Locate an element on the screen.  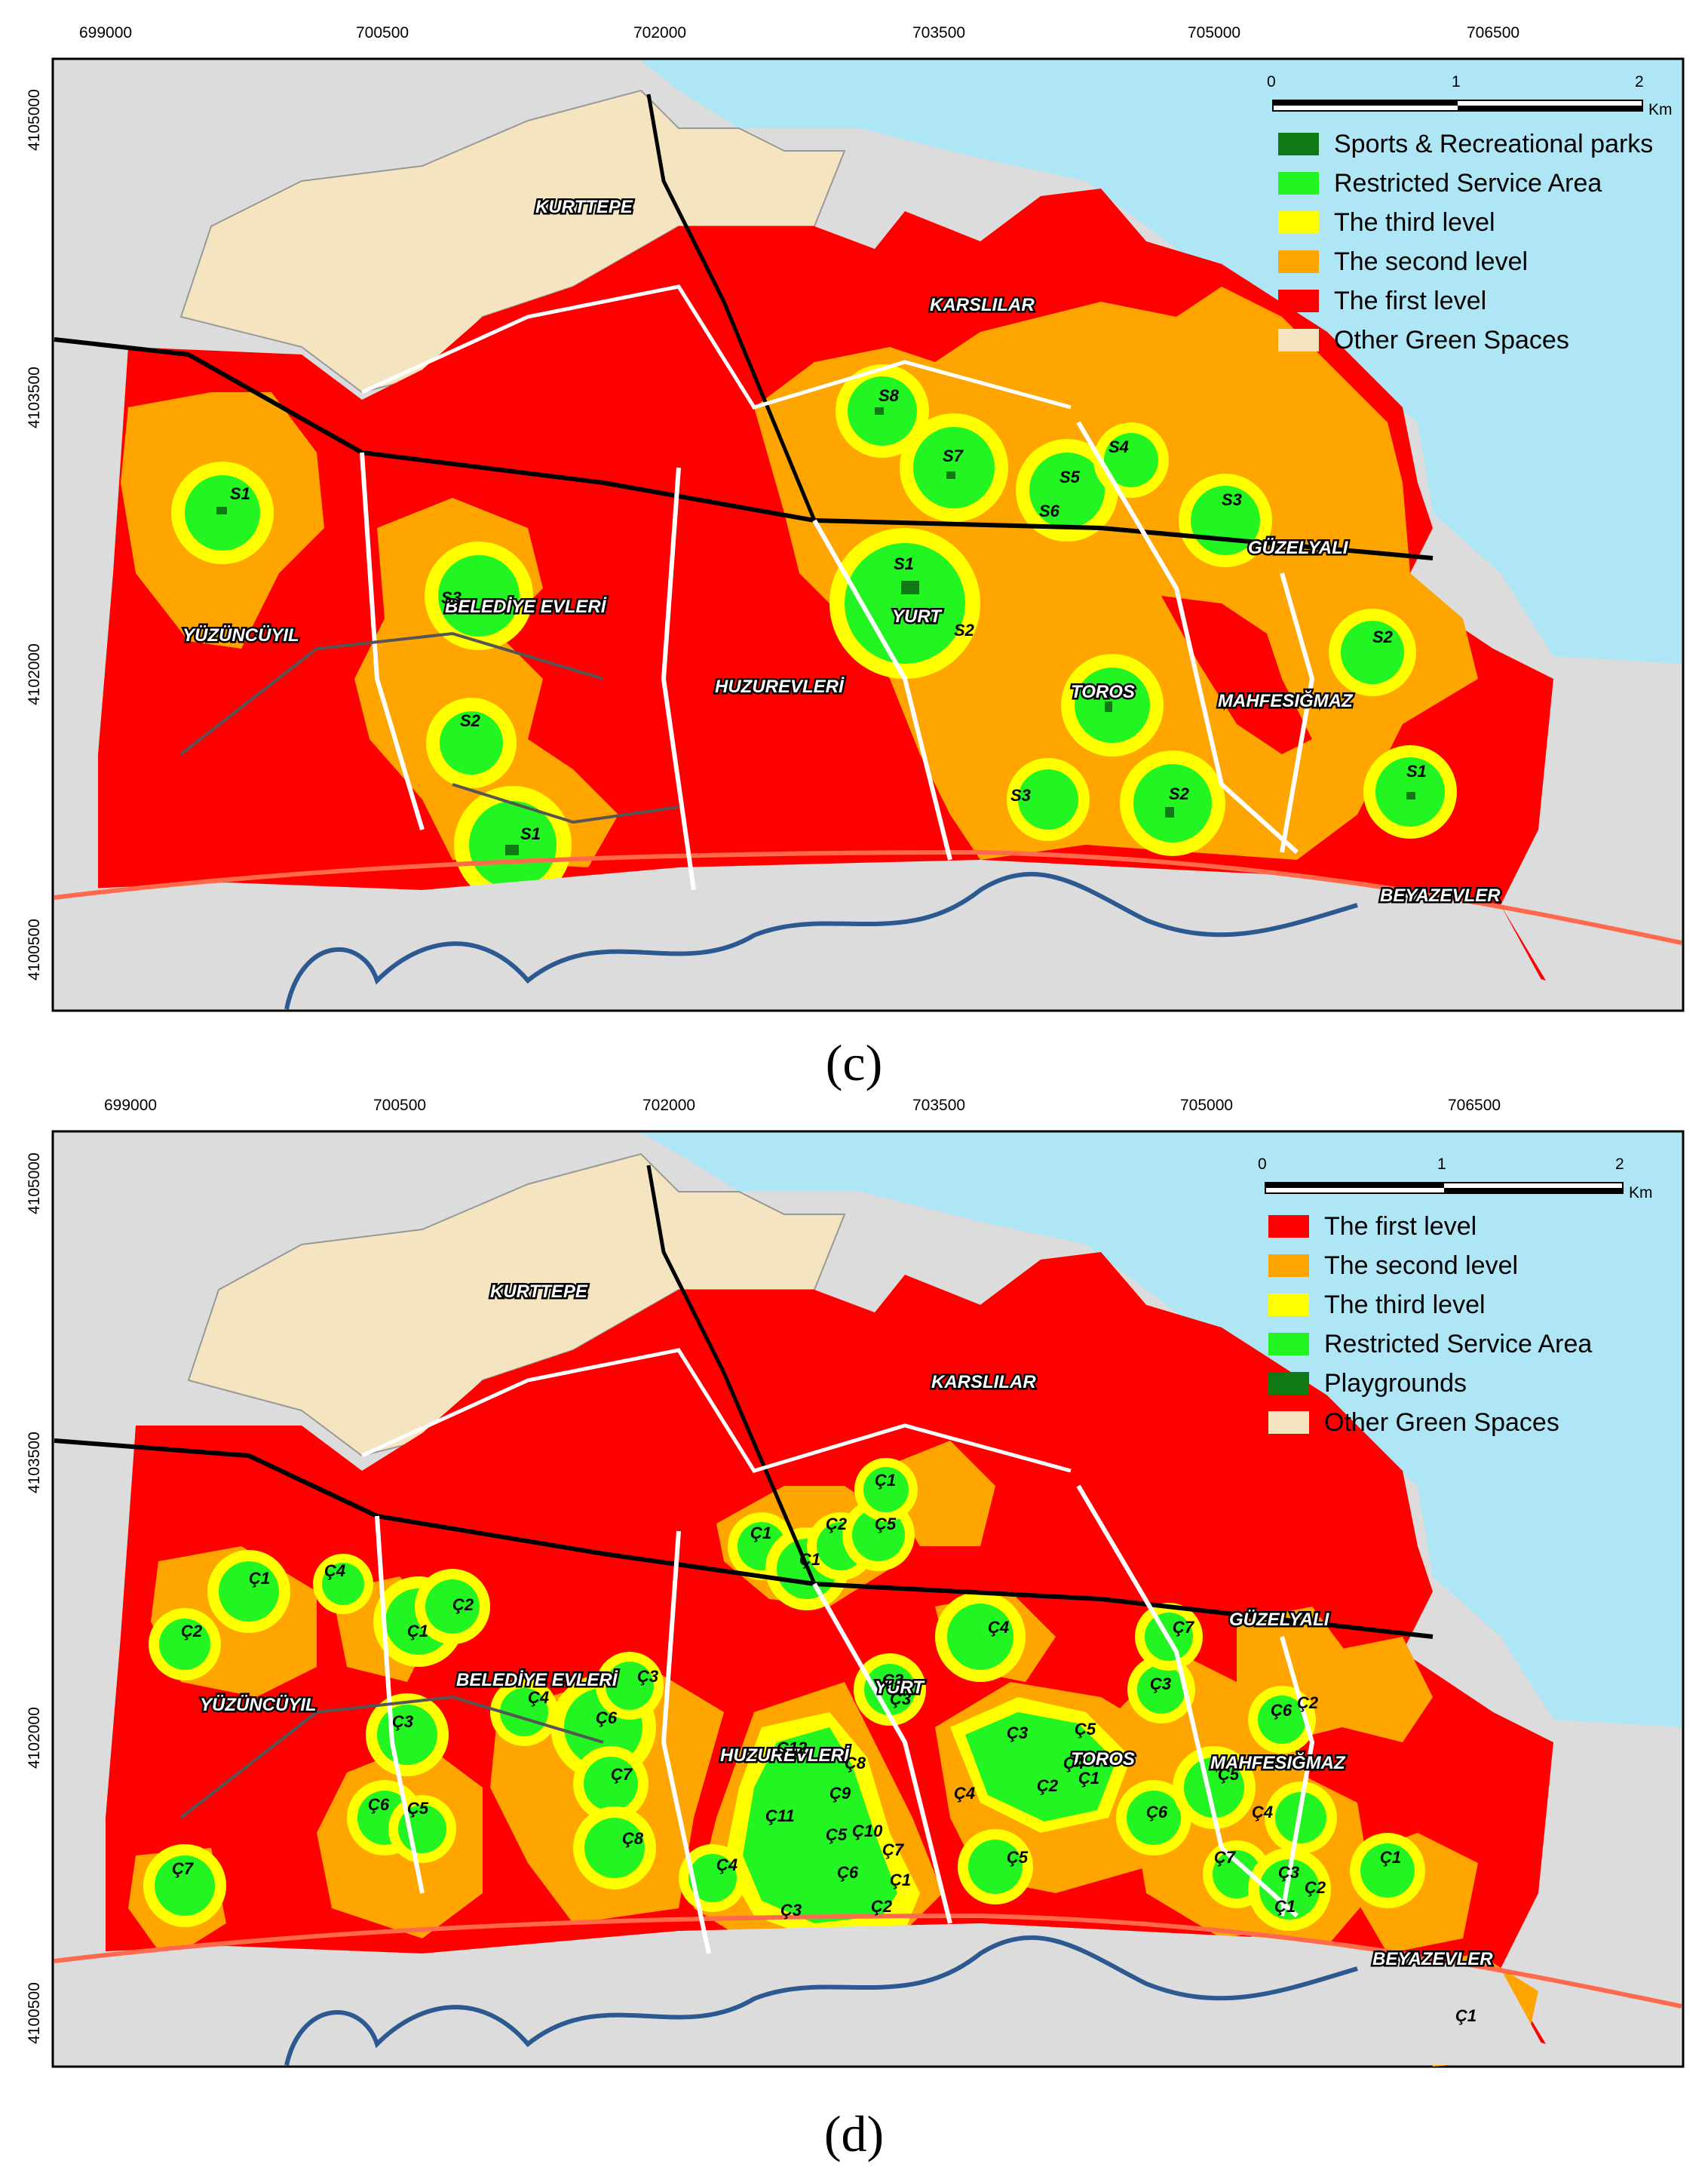
x-tick: 706500 is located at coordinates (1474, 1105).